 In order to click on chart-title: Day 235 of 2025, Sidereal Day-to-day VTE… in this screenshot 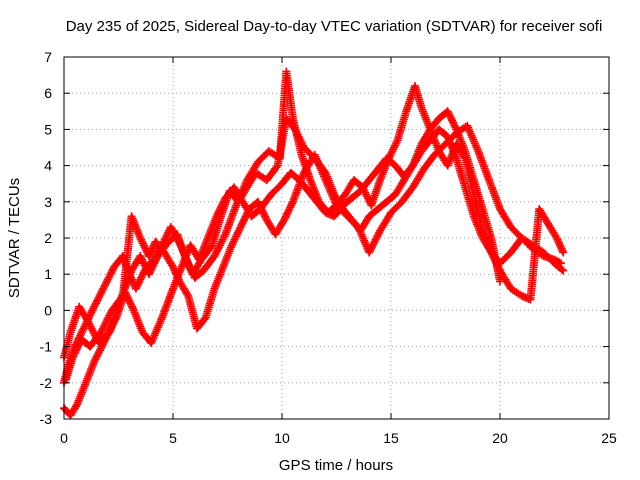, I will do `click(334, 26)`.